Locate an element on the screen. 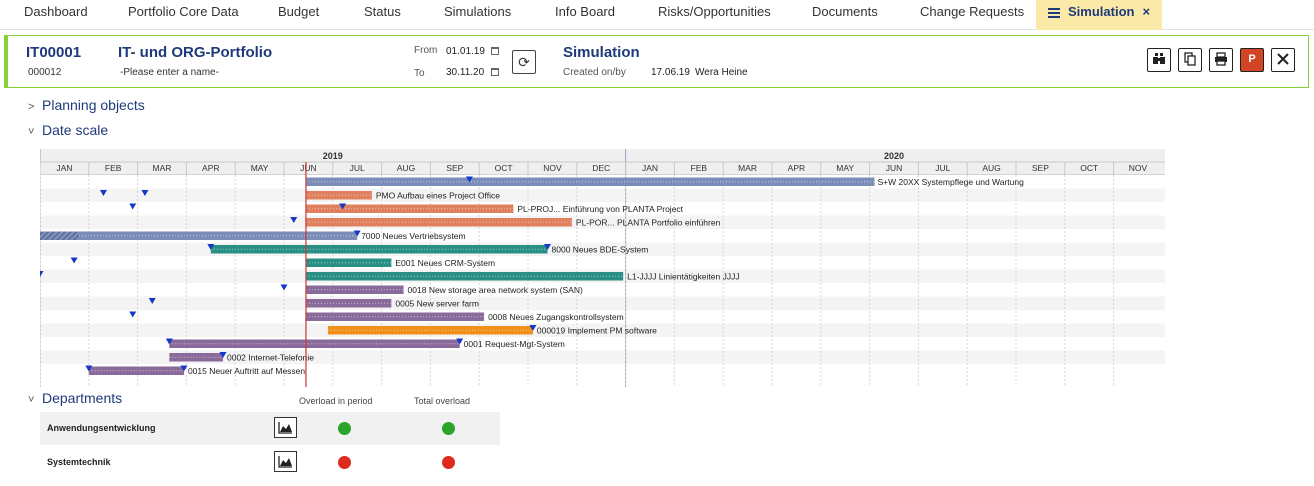  column-overload-period: Overload in period is located at coordinates (336, 401).